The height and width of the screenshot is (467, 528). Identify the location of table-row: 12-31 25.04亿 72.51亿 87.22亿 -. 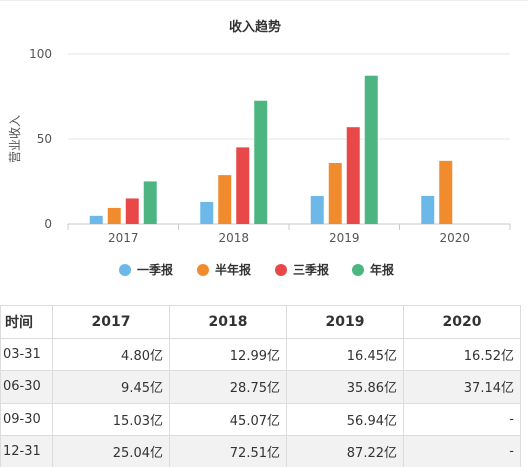
(260, 451).